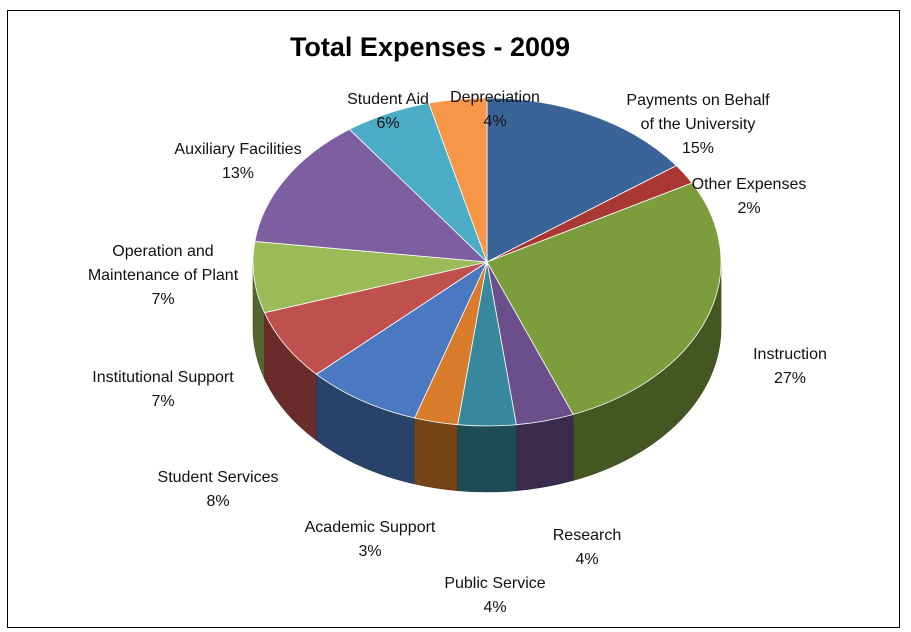  I want to click on slice-name-label: Instruction, so click(790, 354).